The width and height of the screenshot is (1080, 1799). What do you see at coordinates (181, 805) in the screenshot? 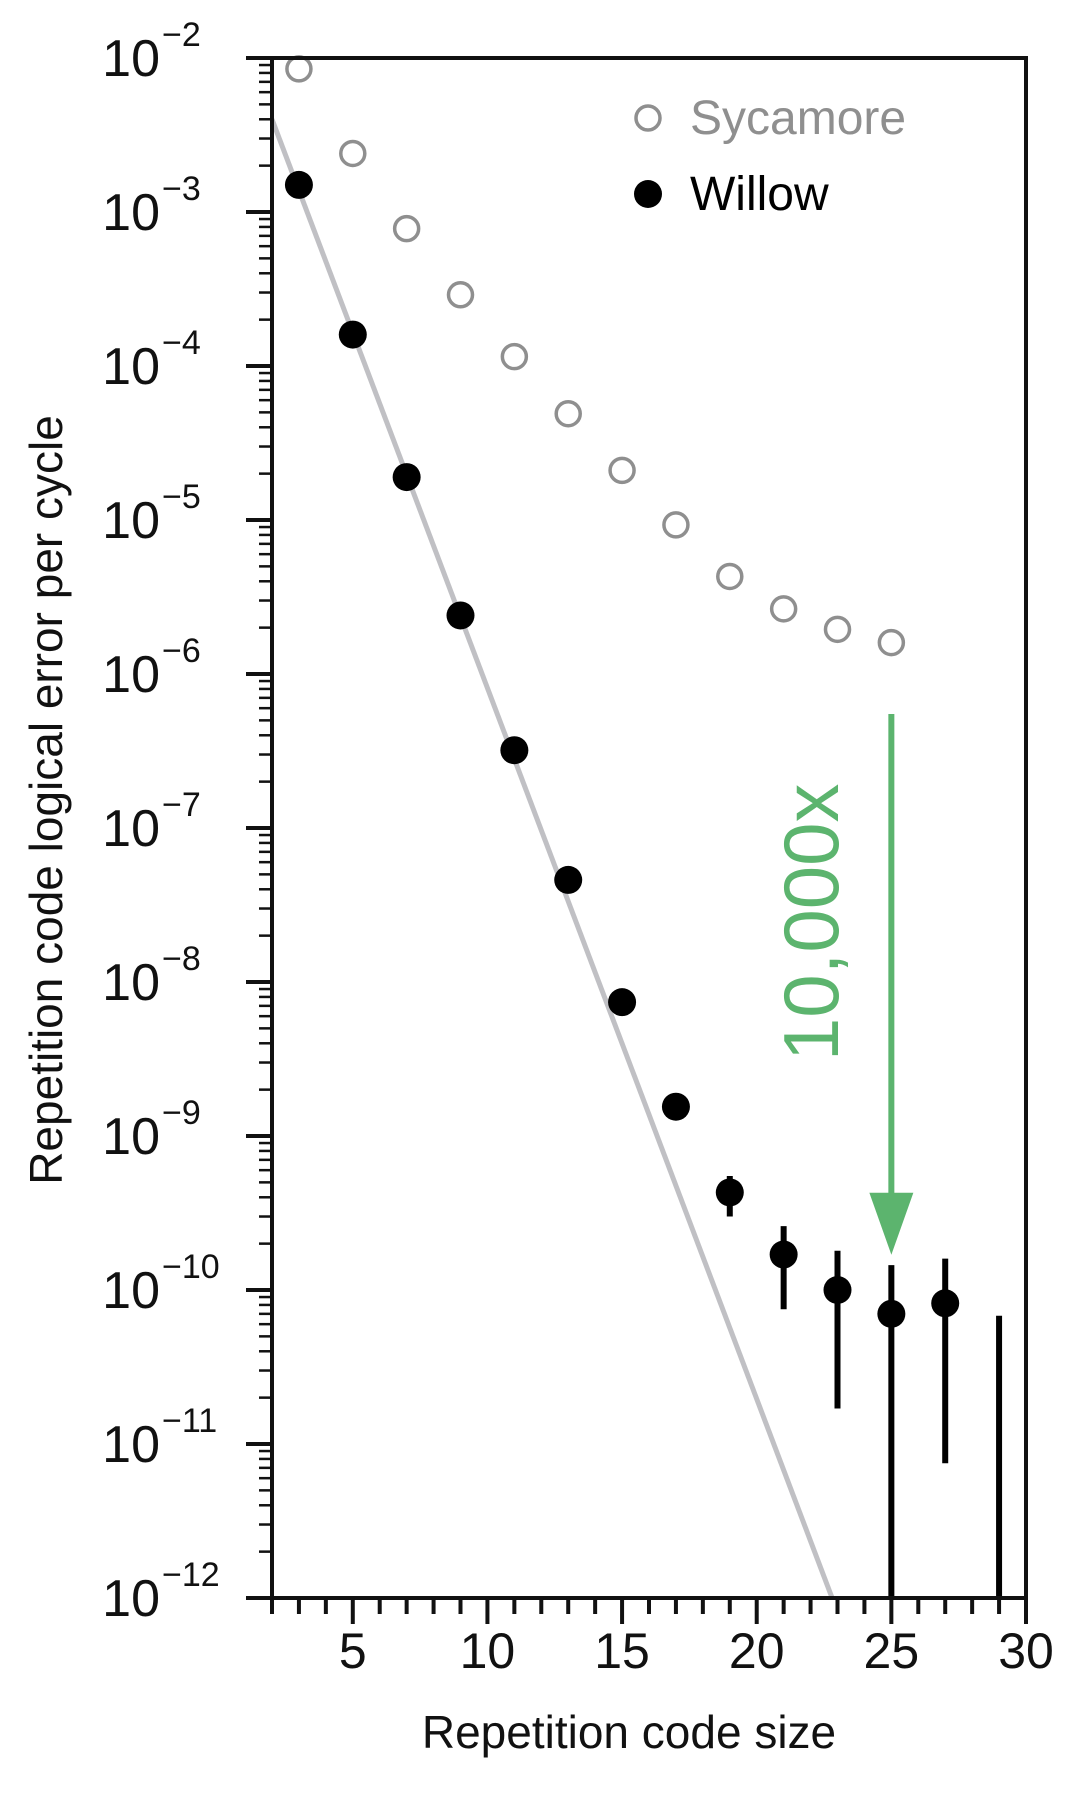
I see `y-tick-label-exponent: −7` at bounding box center [181, 805].